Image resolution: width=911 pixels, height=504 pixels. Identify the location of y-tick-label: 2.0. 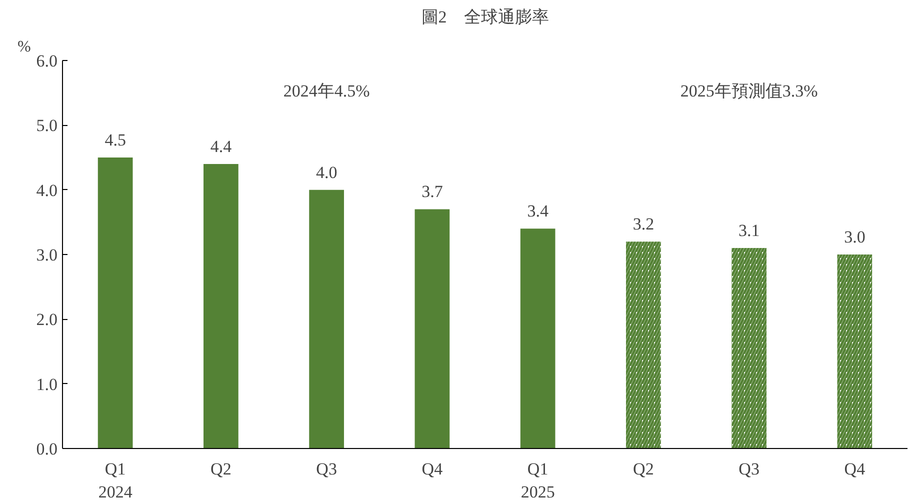
(47, 320).